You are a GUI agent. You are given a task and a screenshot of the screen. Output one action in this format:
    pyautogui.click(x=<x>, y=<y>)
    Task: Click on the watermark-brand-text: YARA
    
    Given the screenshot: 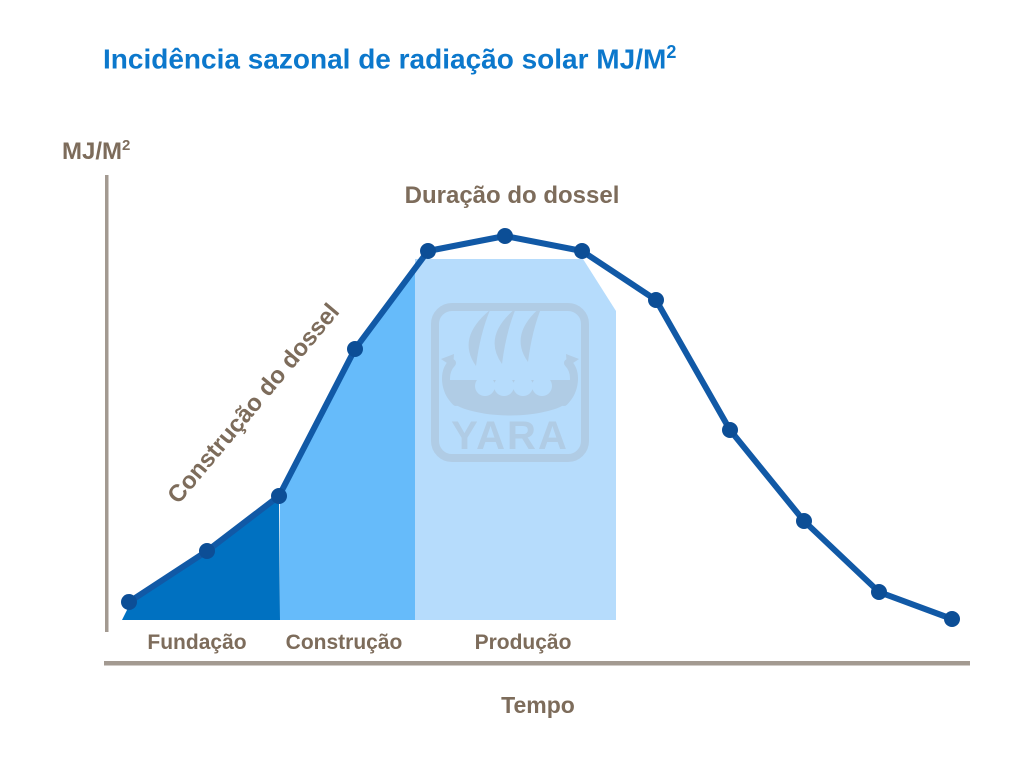 What is the action you would take?
    pyautogui.click(x=510, y=436)
    